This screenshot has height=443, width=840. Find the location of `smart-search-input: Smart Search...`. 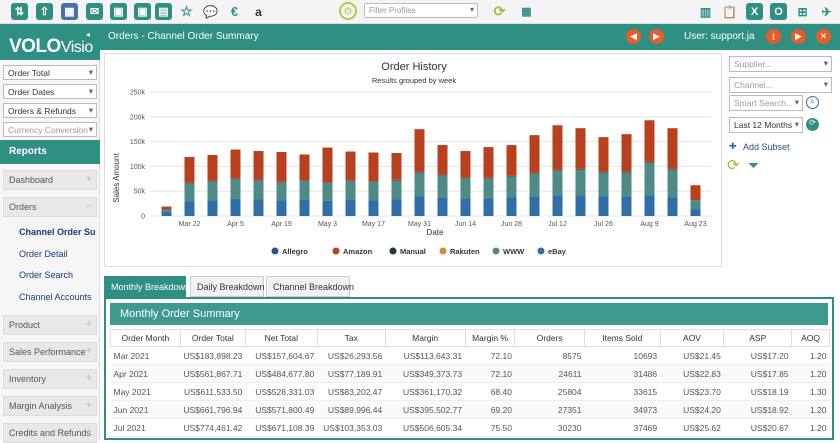

smart-search-input: Smart Search... is located at coordinates (766, 103).